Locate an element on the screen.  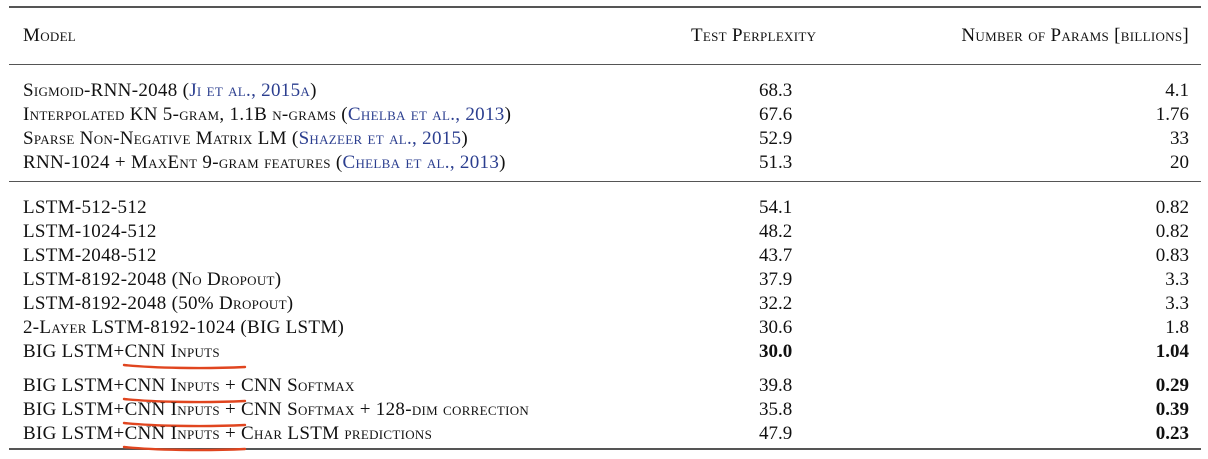
perplexity-cell: 48.2 is located at coordinates (776, 231).